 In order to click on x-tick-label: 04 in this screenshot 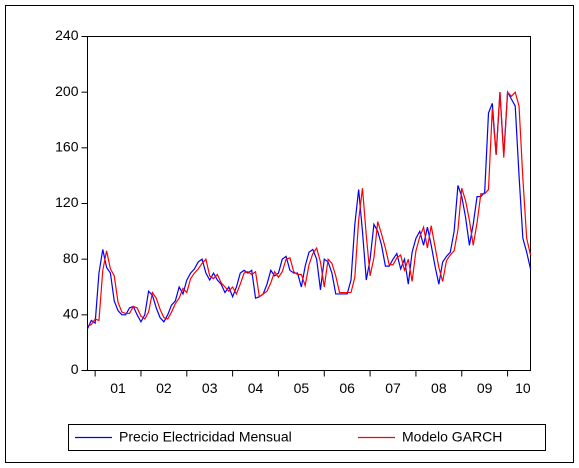, I will do `click(256, 388)`.